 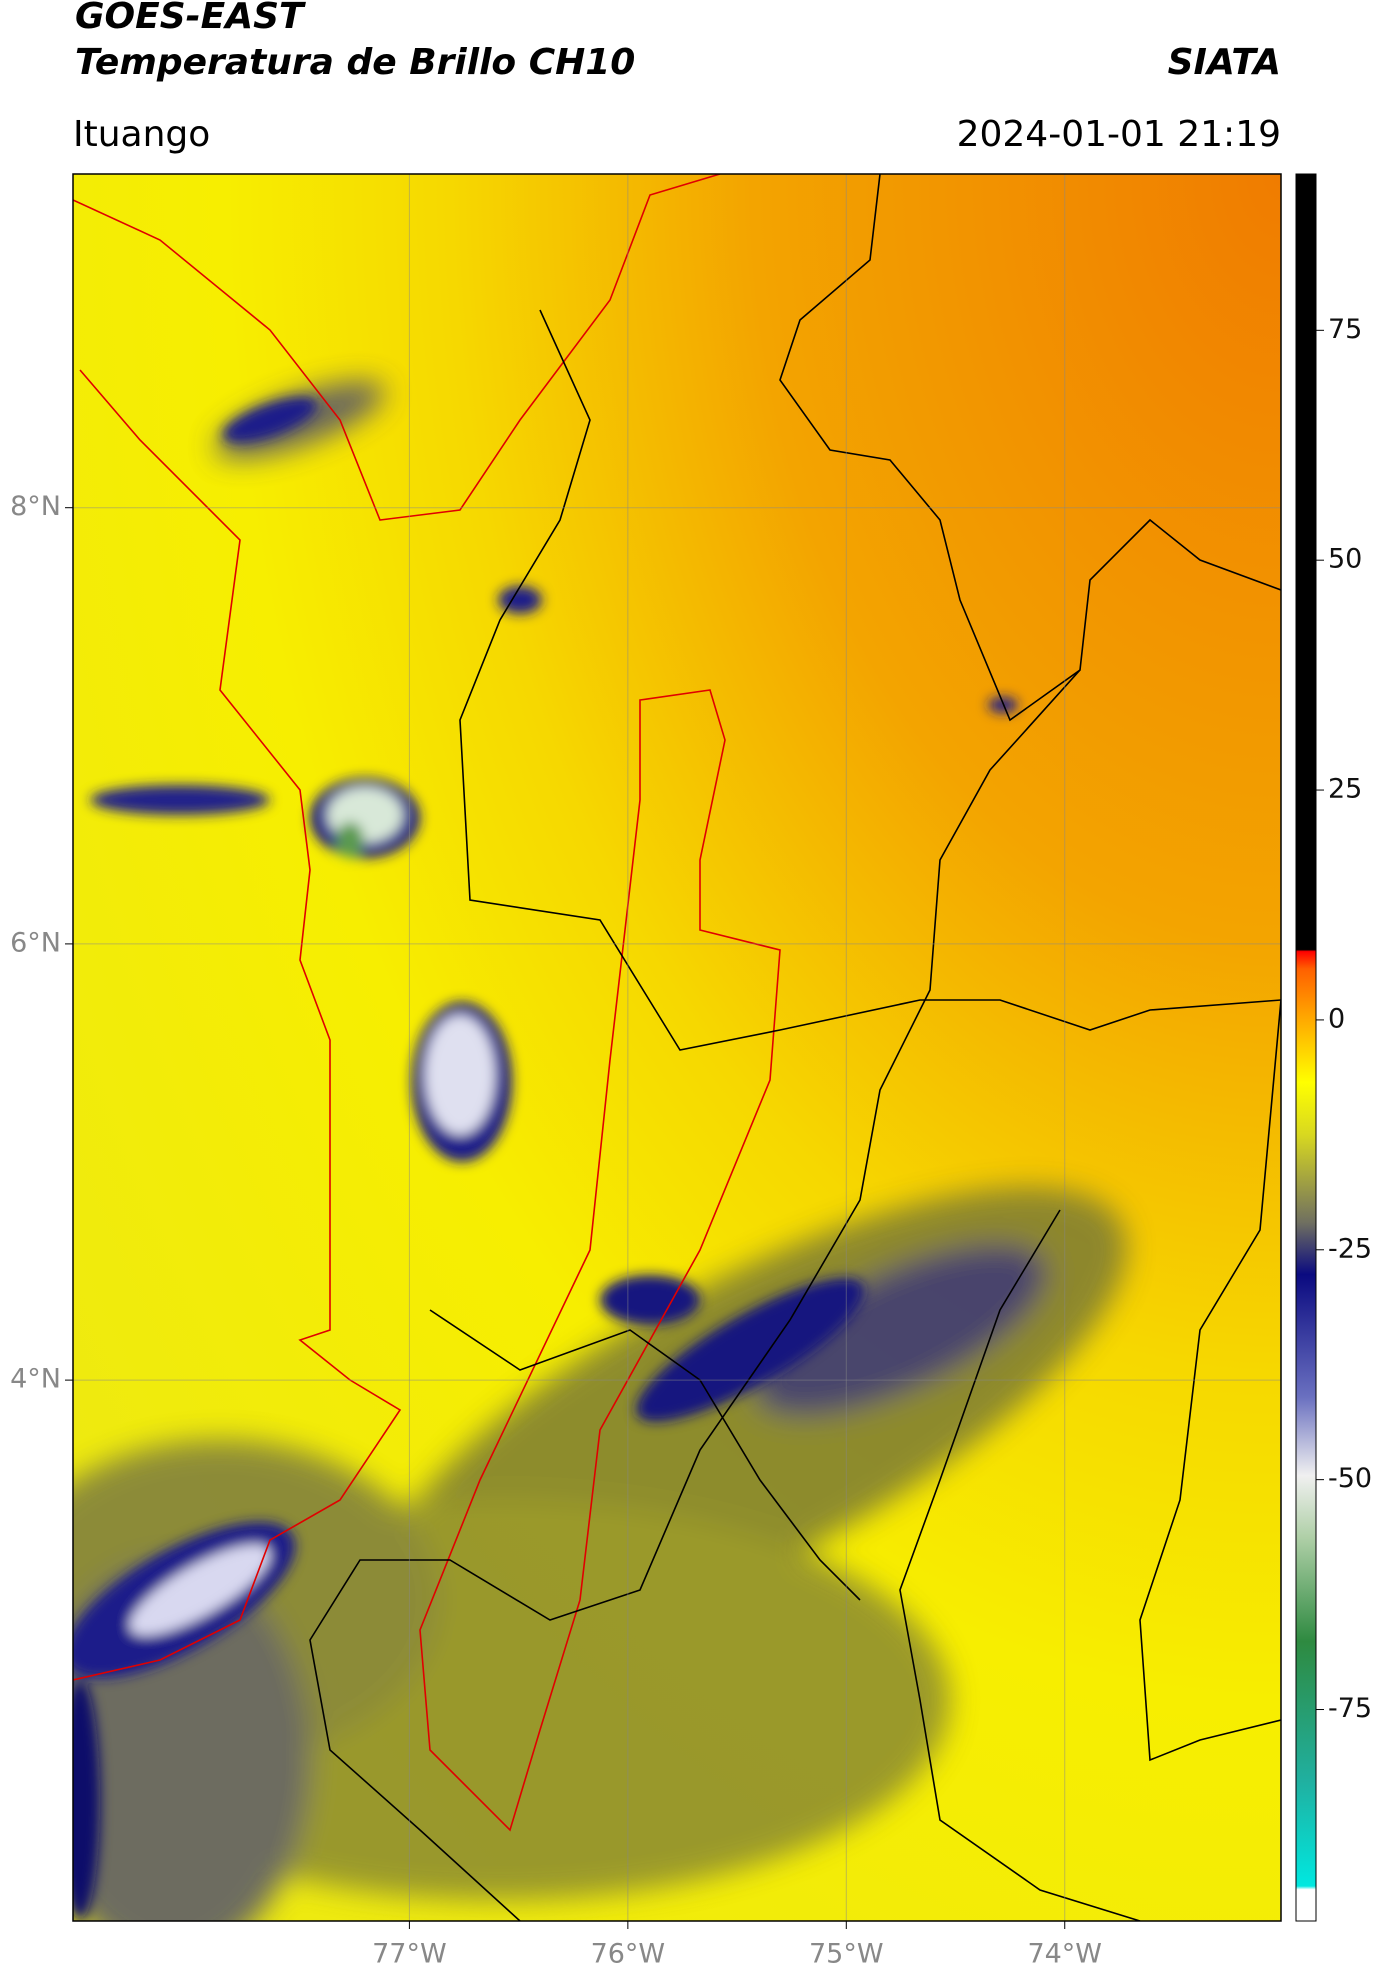 I want to click on title: GOES-EAST, so click(x=190, y=18).